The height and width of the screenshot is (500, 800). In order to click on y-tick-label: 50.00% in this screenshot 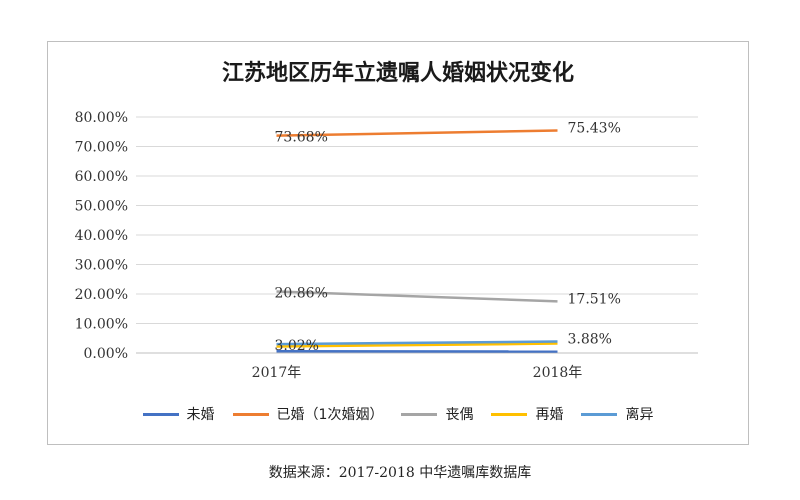, I will do `click(101, 207)`.